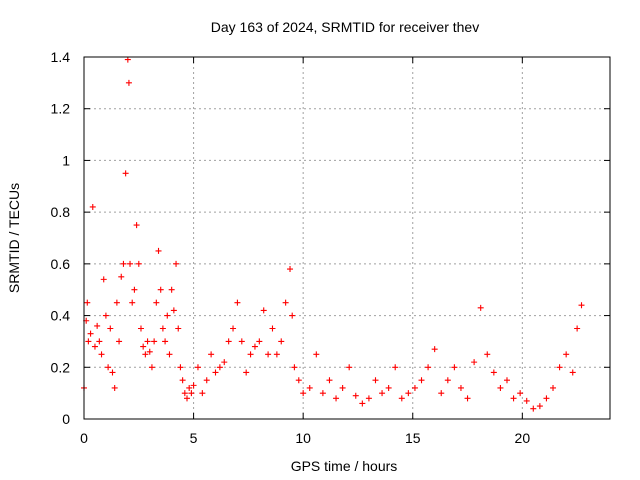 This screenshot has height=480, width=640. Describe the element at coordinates (523, 438) in the screenshot. I see `x-tick-label: 20` at that location.